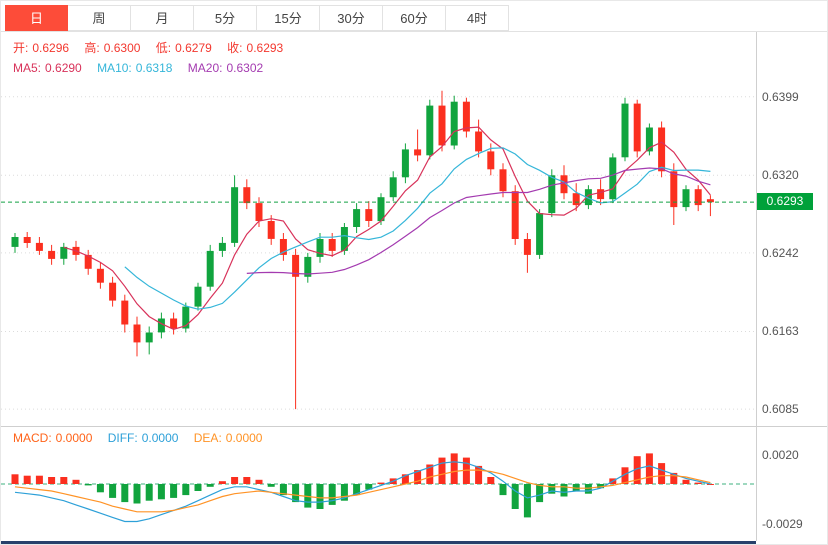  Describe the element at coordinates (780, 331) in the screenshot. I see `price-axis-label: 0.6163` at that location.